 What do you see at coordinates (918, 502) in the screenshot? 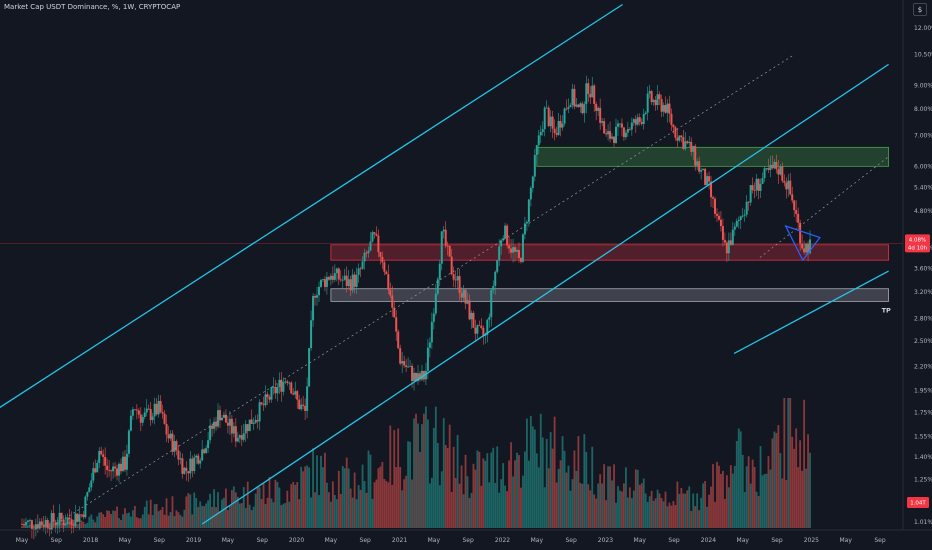
I see `volume-tag` at bounding box center [918, 502].